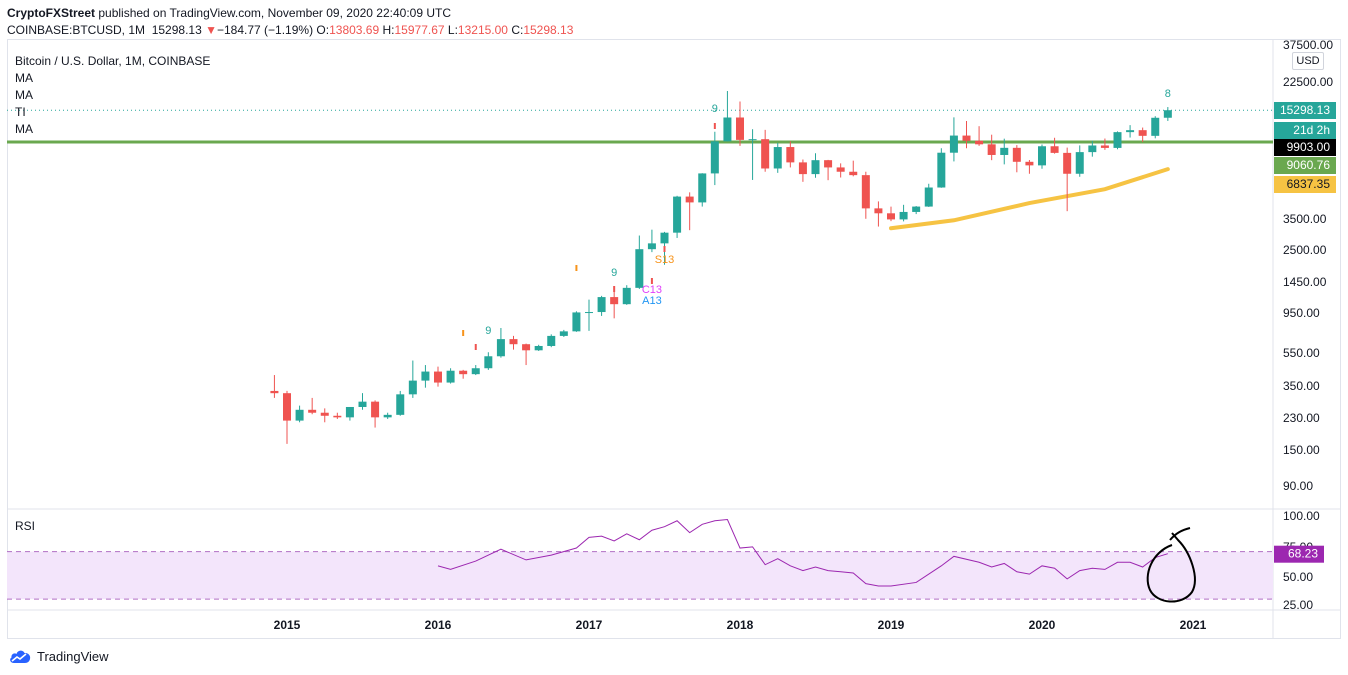 The height and width of the screenshot is (675, 1348). I want to click on time-tick-label: 2021, so click(1193, 625).